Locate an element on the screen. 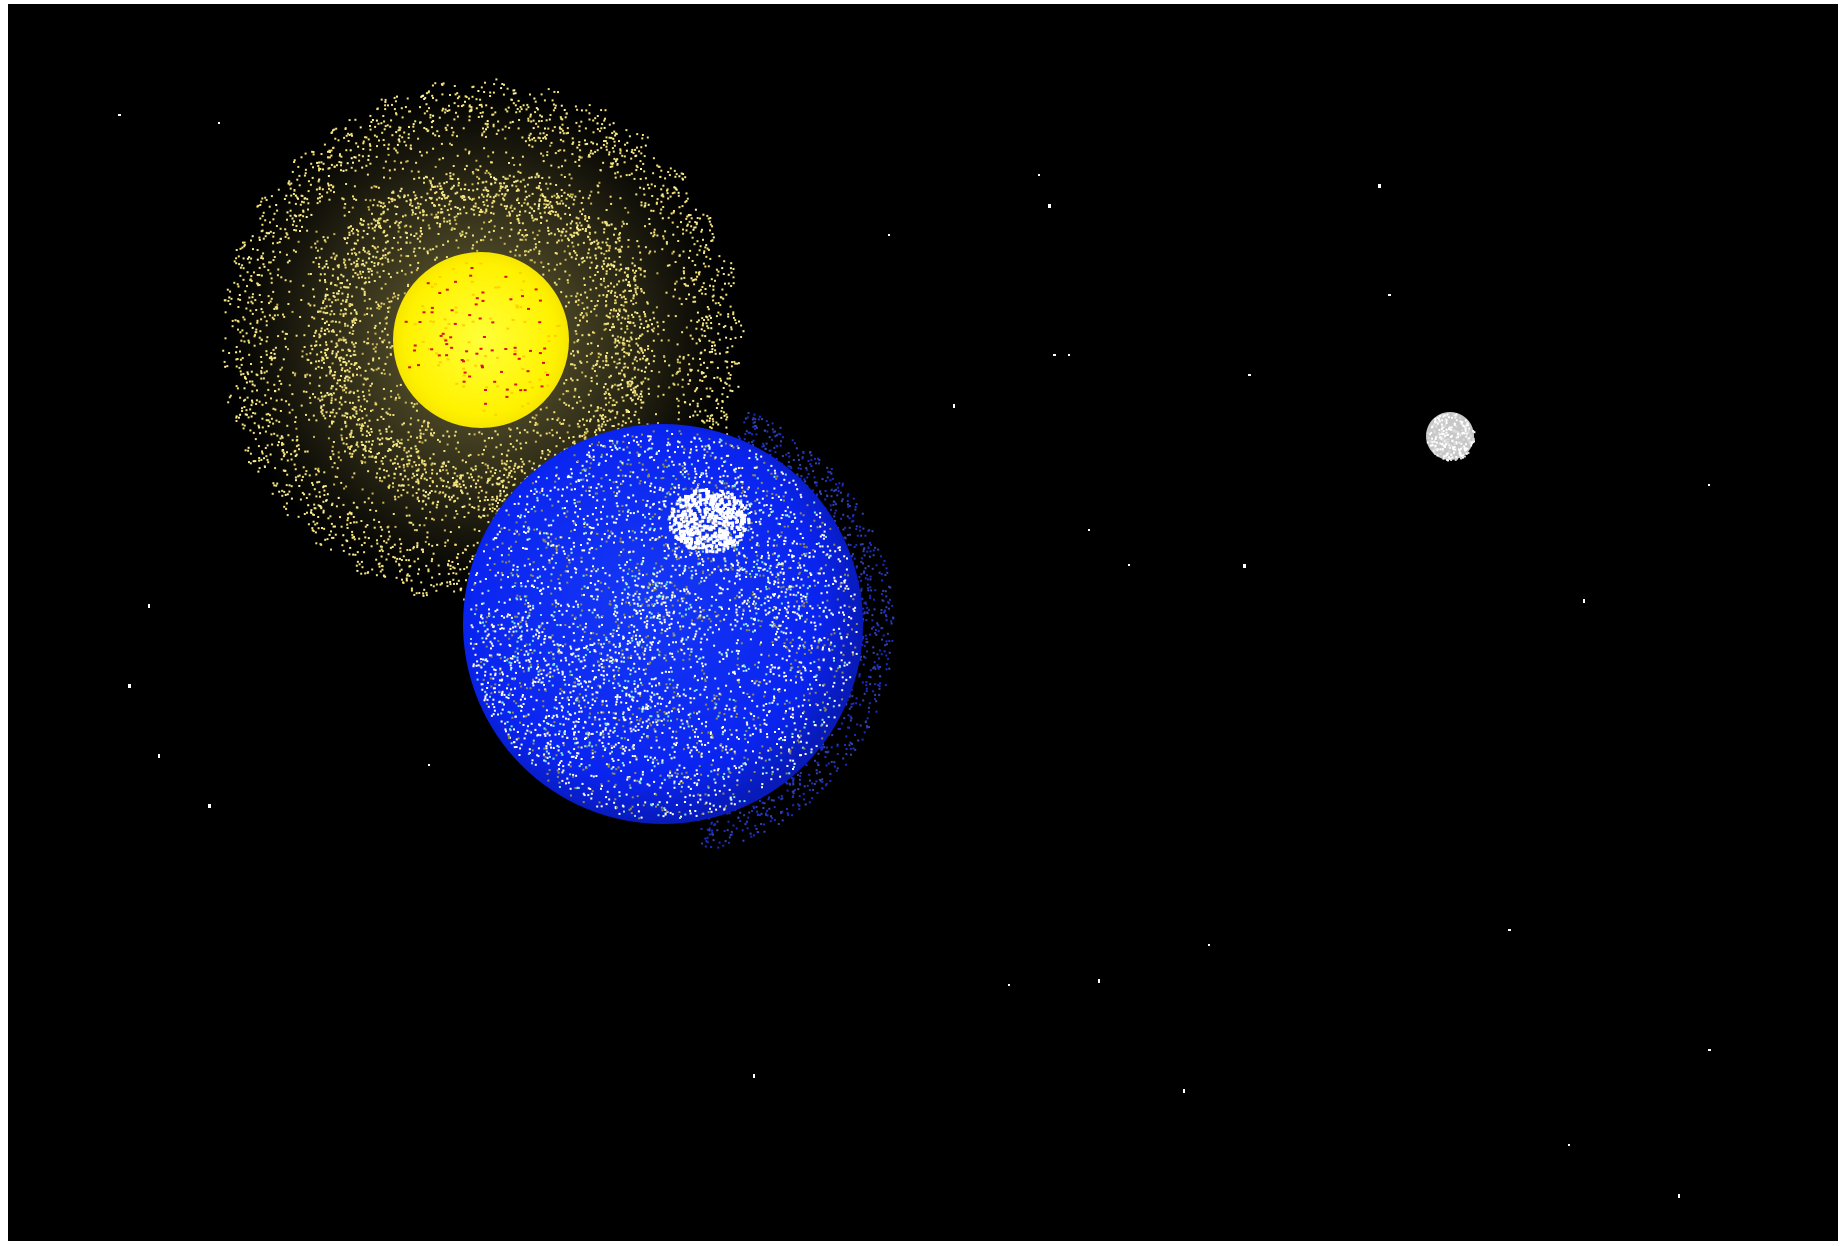  moon is located at coordinates (1451, 437).